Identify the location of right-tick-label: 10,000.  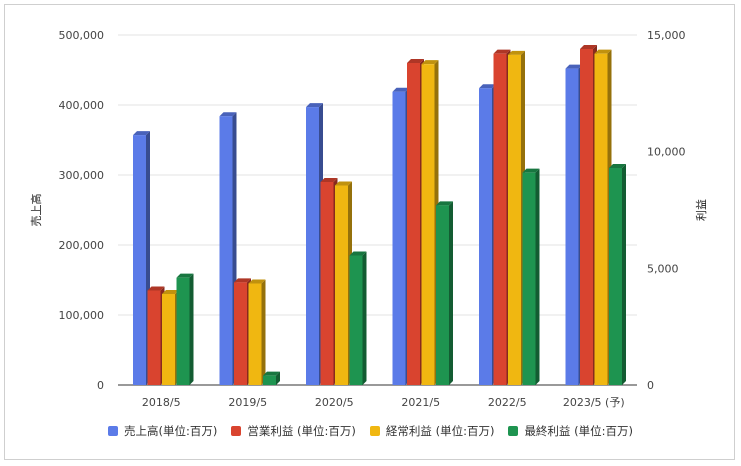
(666, 152).